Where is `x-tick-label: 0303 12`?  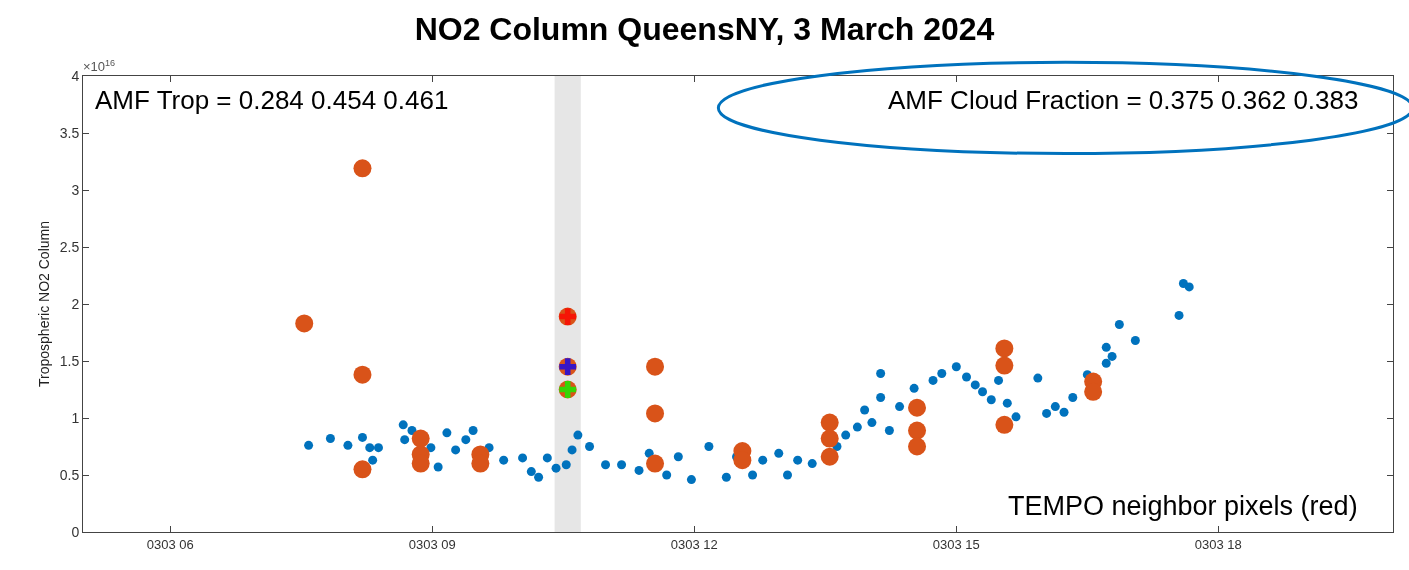 x-tick-label: 0303 12 is located at coordinates (694, 544).